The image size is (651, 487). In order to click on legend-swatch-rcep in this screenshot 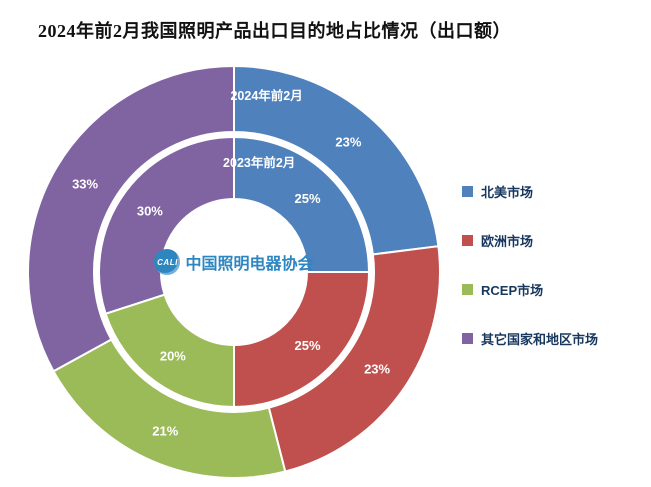, I will do `click(467, 289)`.